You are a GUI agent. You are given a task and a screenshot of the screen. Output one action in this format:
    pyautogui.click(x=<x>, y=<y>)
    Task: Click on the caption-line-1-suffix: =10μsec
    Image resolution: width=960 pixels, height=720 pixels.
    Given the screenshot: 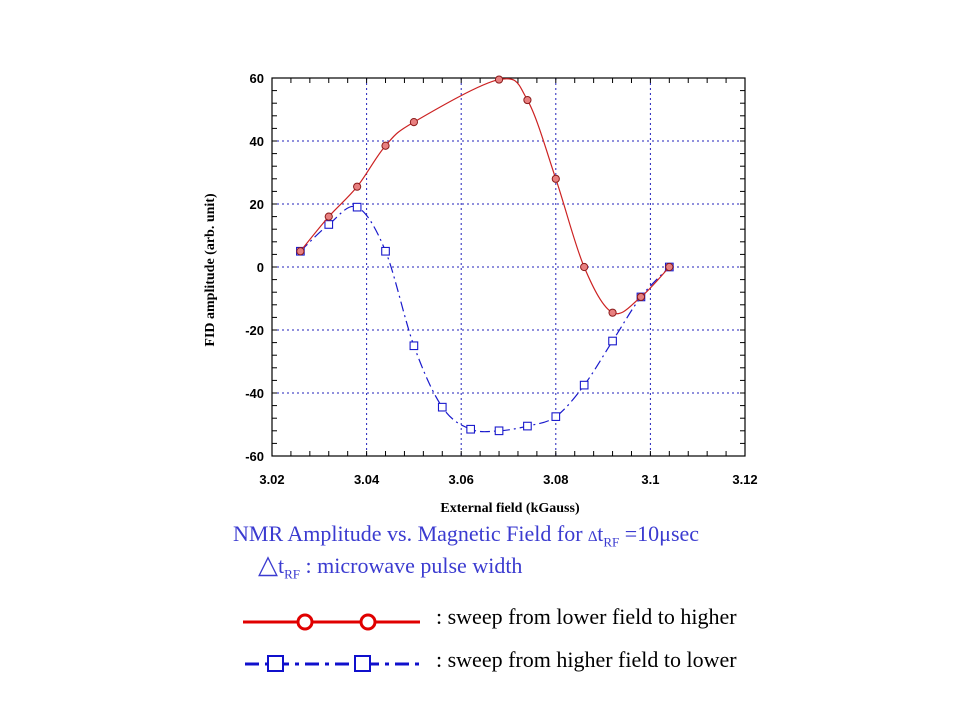 What is the action you would take?
    pyautogui.click(x=659, y=533)
    